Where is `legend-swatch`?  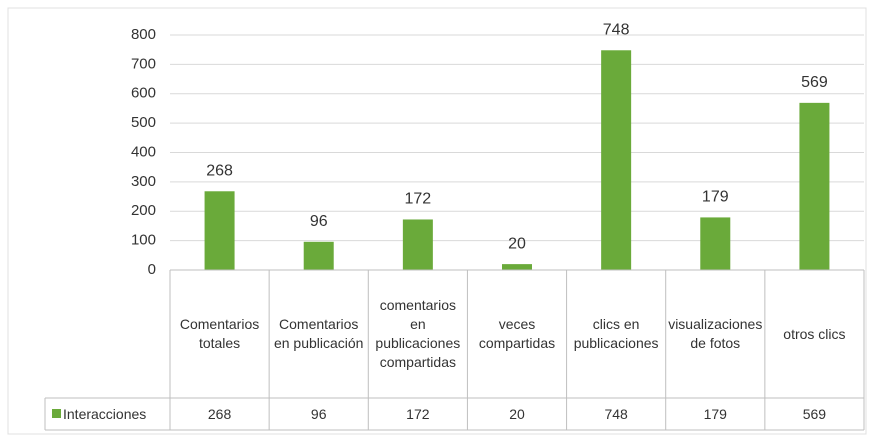
legend-swatch is located at coordinates (56, 413).